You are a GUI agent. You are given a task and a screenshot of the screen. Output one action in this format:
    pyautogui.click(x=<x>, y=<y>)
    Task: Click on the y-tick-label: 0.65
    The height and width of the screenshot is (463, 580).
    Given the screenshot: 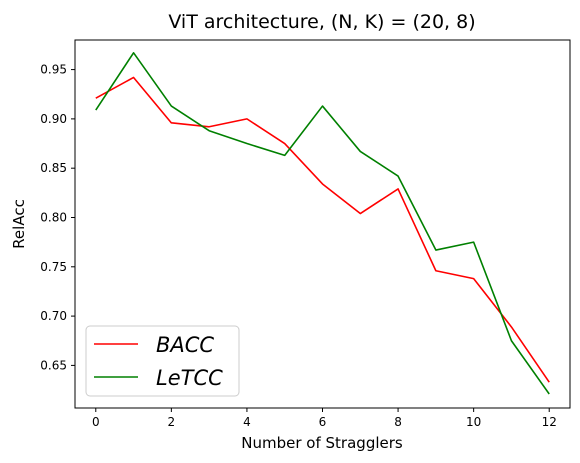 What is the action you would take?
    pyautogui.click(x=53, y=365)
    